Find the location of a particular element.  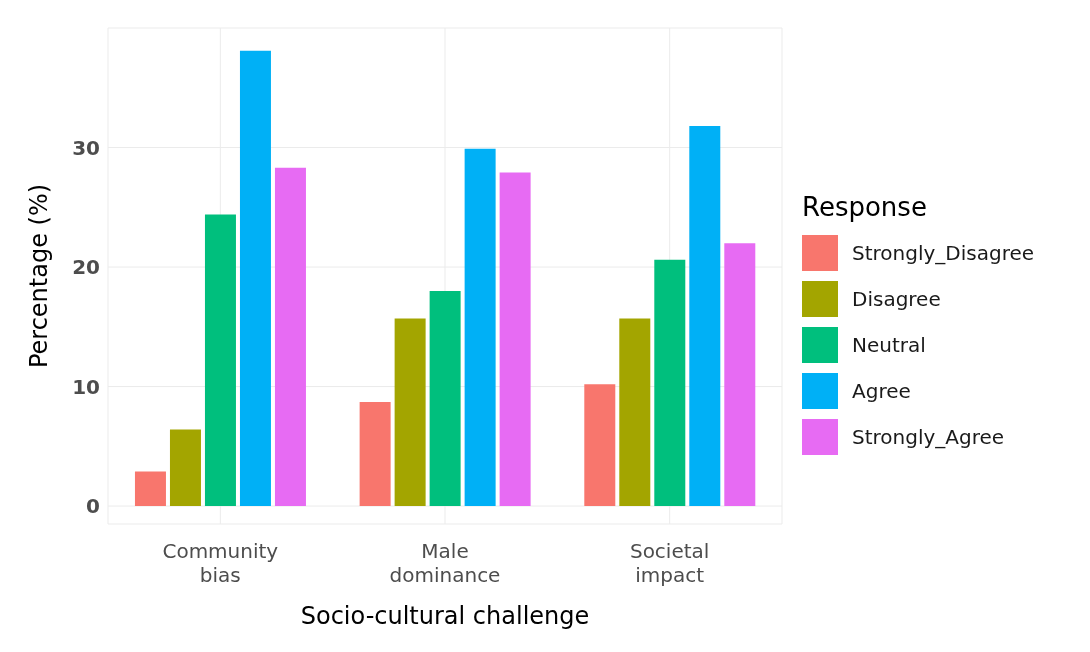

legend-label: Strongly_Agree is located at coordinates (928, 437).